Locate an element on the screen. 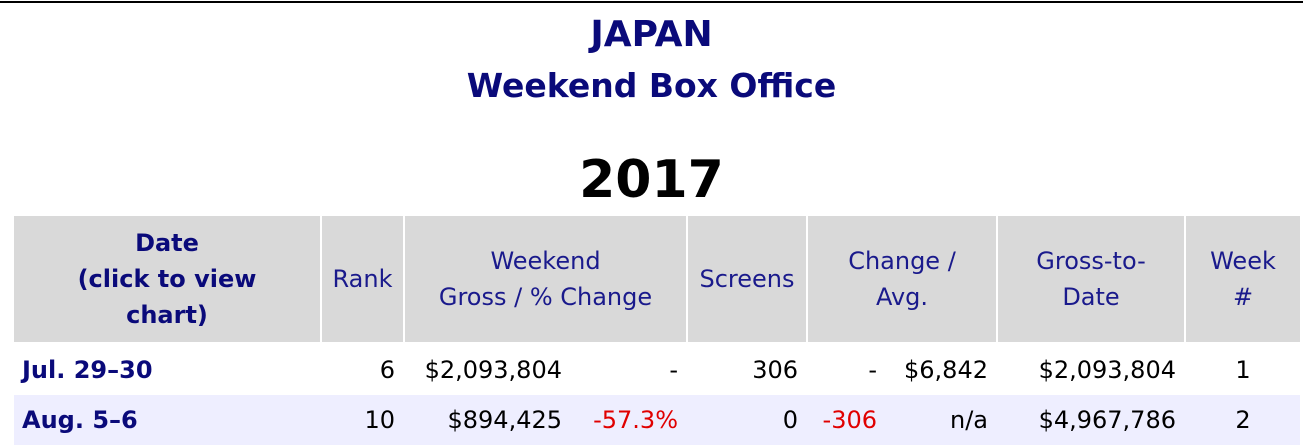 The image size is (1303, 448). header-line: (click to view is located at coordinates (167, 279).